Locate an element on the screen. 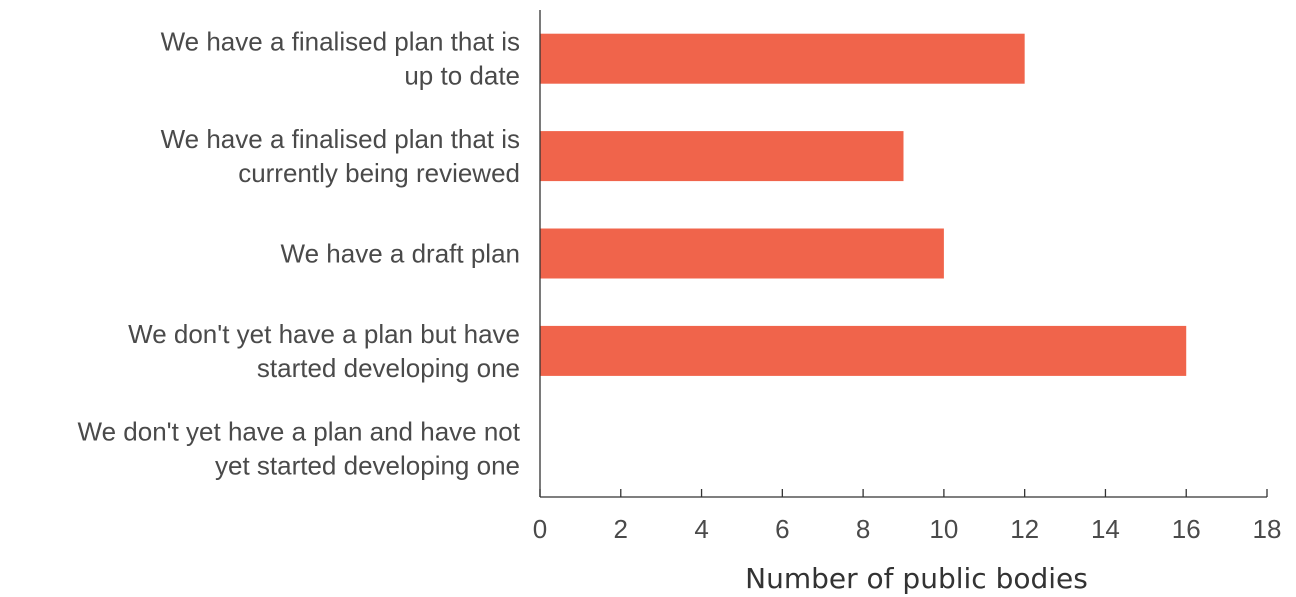 This screenshot has width=1296, height=597. x-tick-label: 6 is located at coordinates (782, 529).